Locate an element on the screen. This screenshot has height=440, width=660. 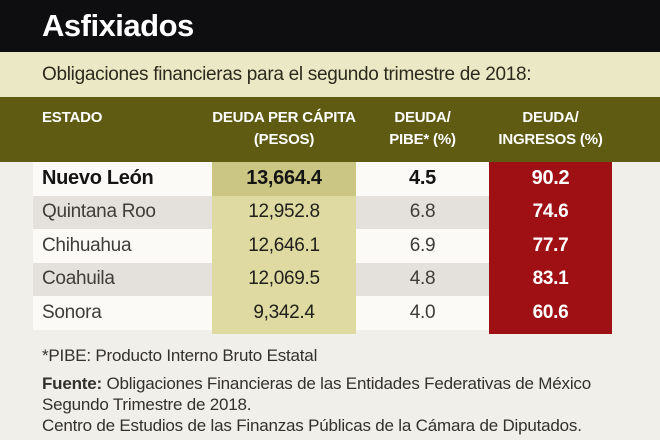
table-row: Sonora 9,342.4 4.0 60.6 is located at coordinates (322, 313).